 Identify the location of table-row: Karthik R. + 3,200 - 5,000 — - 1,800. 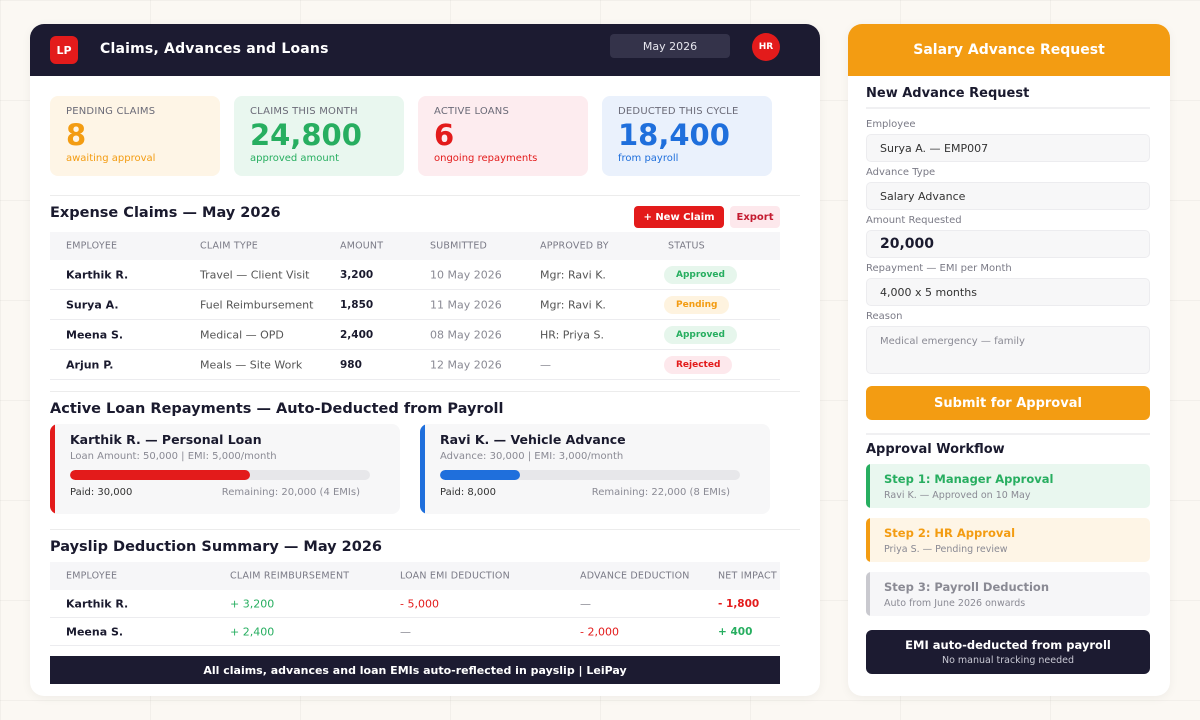
(415, 604).